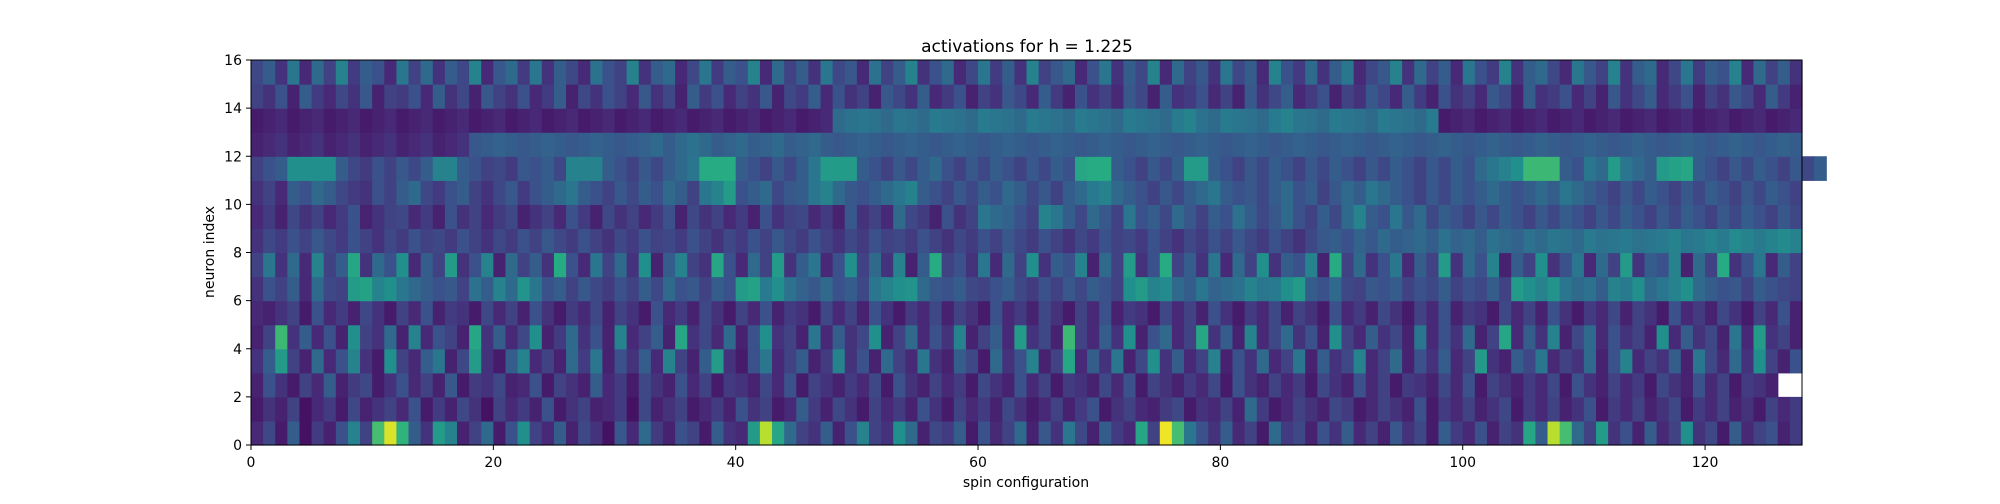  I want to click on x-tick-label: 120, so click(1705, 463).